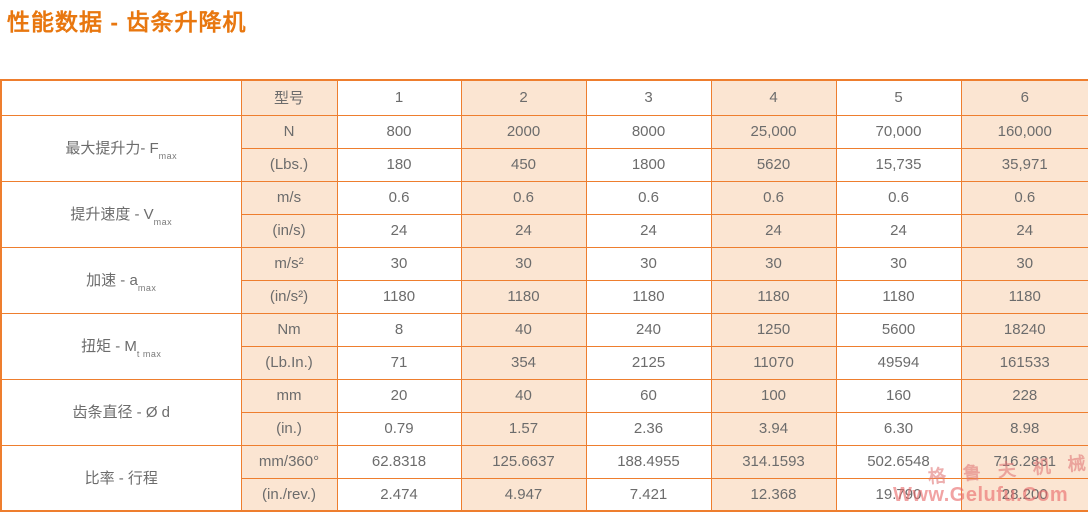 The height and width of the screenshot is (515, 1088). I want to click on value-cell: 450, so click(523, 164).